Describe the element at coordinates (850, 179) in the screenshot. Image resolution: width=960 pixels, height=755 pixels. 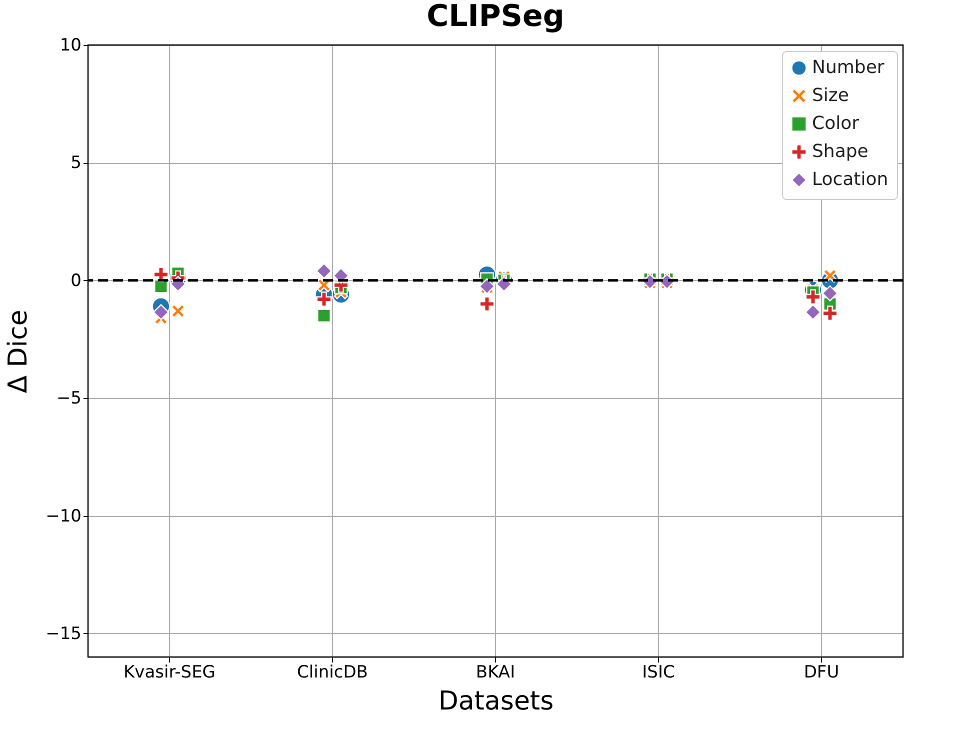
I see `legend-label: Location` at that location.